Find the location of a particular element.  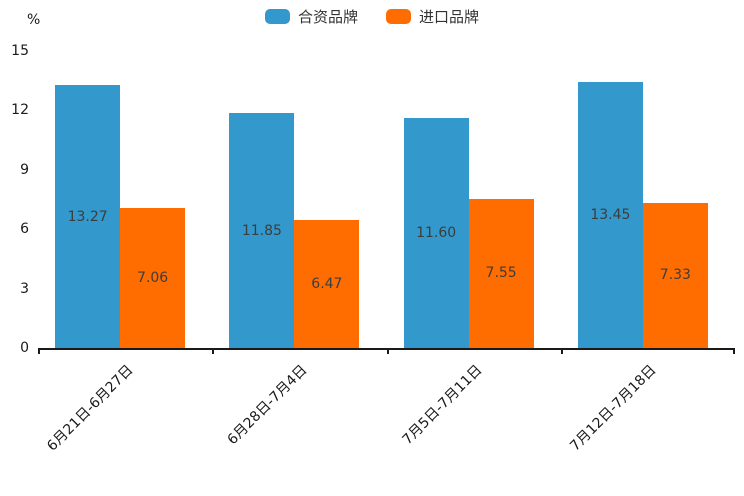

legend-item-imported-brands: 进口品牌 is located at coordinates (432, 16).